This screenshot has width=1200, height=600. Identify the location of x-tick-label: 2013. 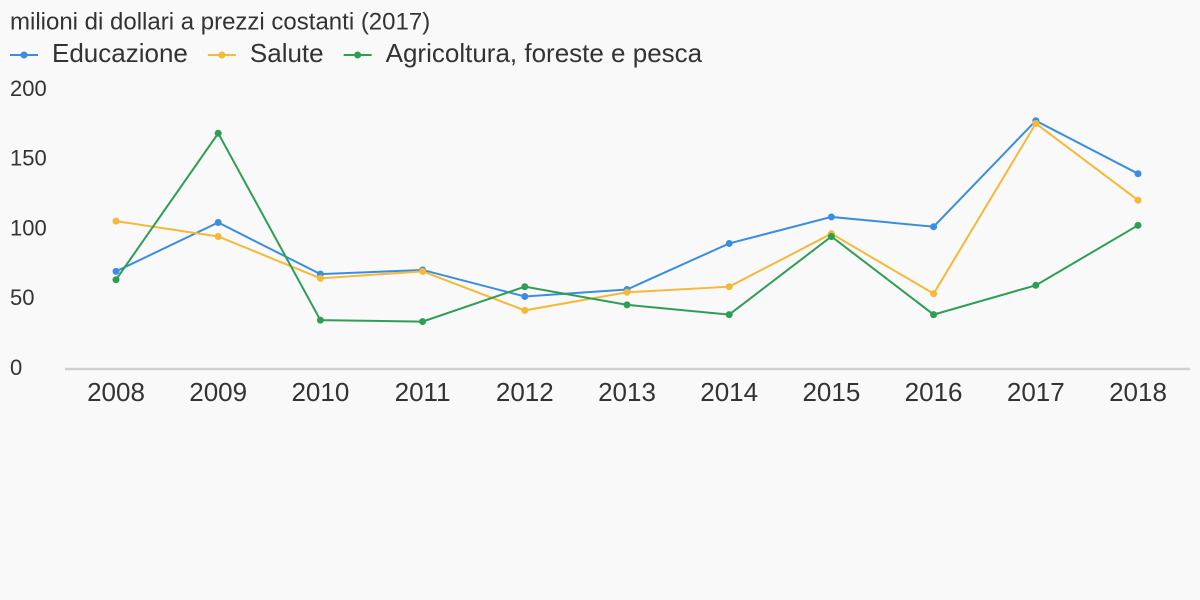
(627, 392).